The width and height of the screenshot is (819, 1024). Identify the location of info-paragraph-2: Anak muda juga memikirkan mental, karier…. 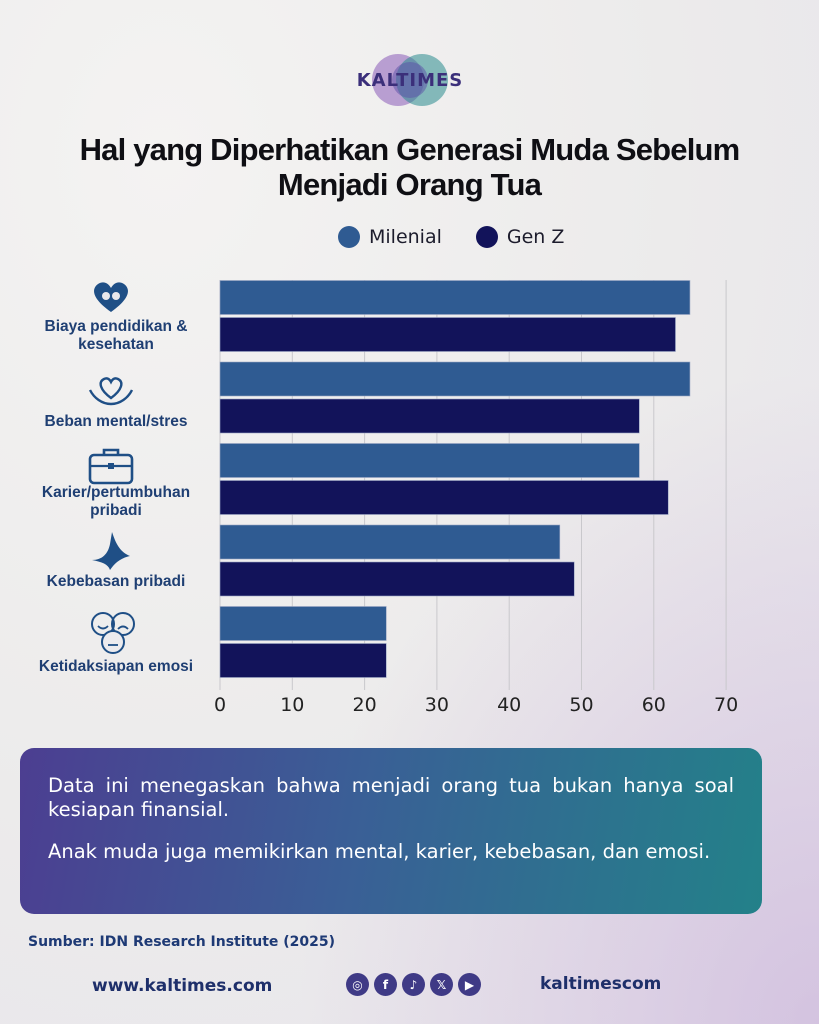
(379, 851).